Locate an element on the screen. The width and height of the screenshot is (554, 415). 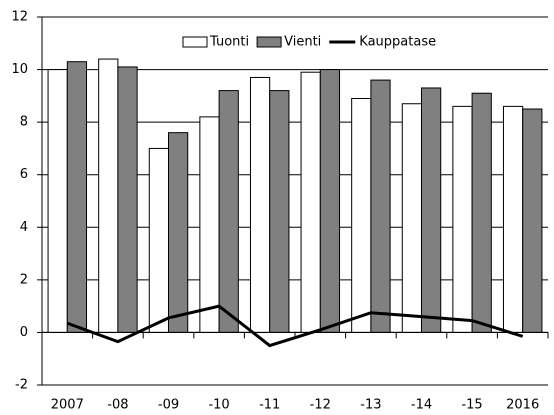
x-tick-label: -13 is located at coordinates (370, 405).